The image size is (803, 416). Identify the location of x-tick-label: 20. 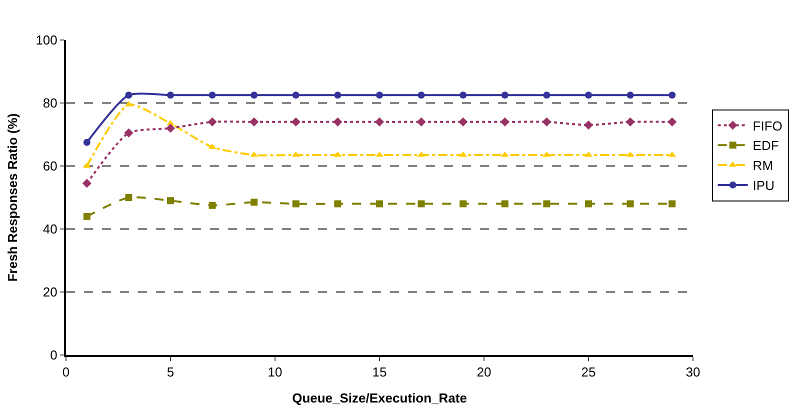
(484, 372).